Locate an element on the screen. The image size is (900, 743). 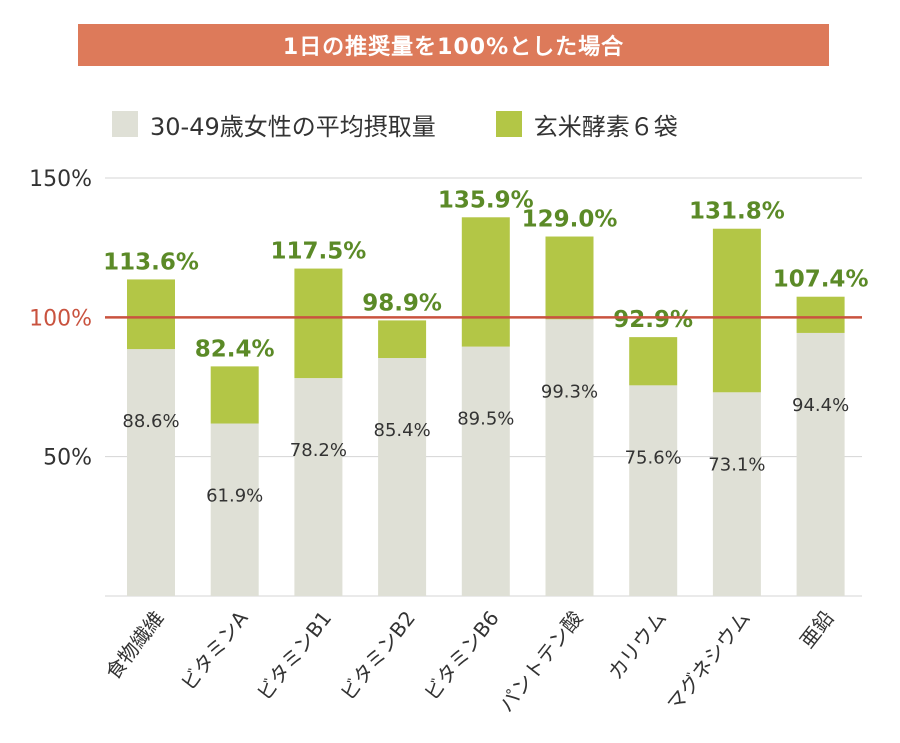
total-value-label: 107.4% is located at coordinates (821, 280).